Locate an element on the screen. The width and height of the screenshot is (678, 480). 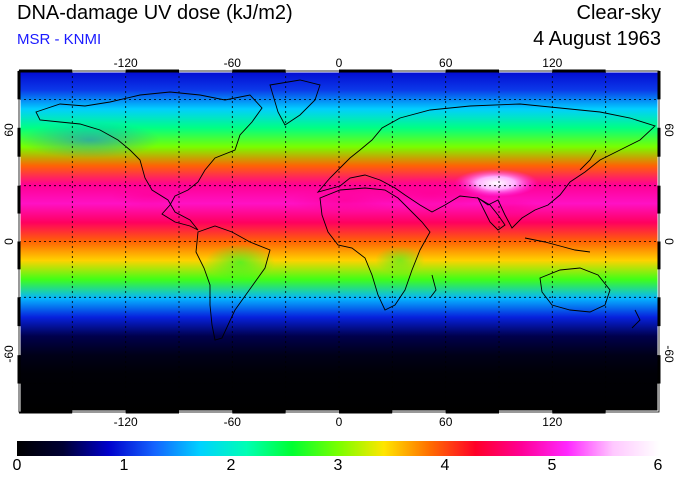
lat-label-left: -60 is located at coordinates (9, 354).